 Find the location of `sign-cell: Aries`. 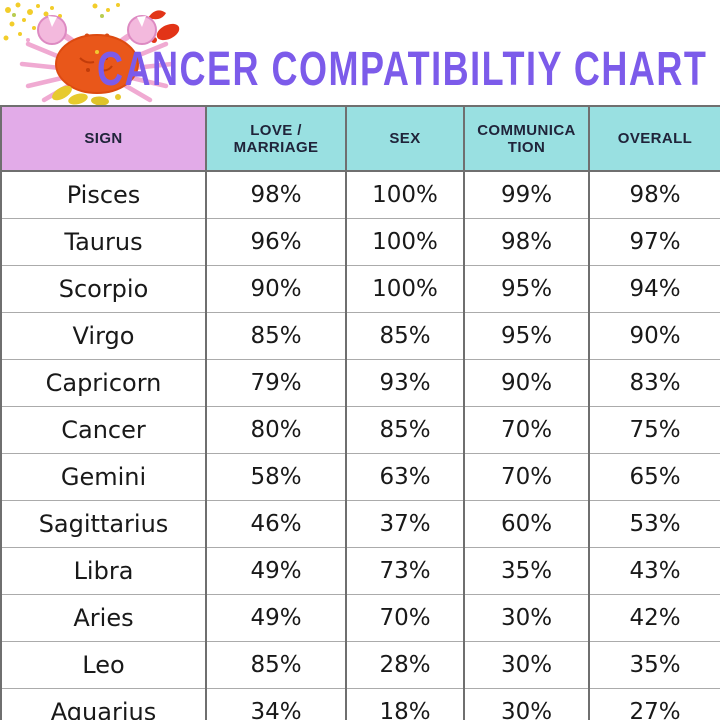

sign-cell: Aries is located at coordinates (103, 618).